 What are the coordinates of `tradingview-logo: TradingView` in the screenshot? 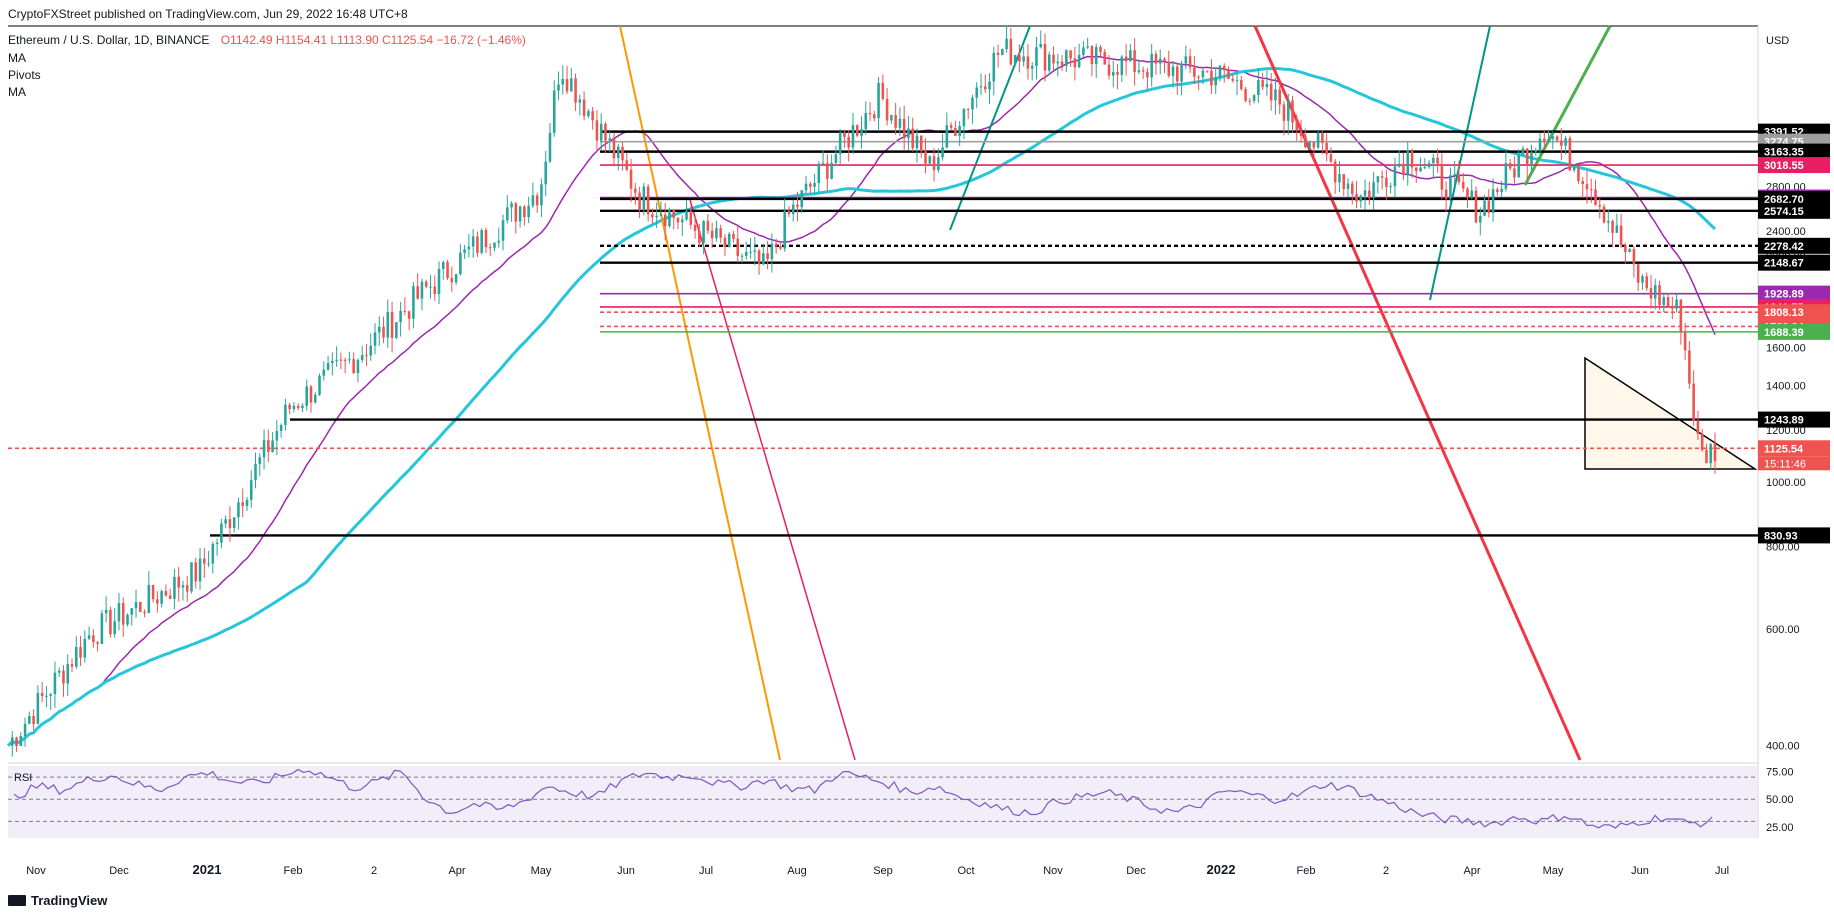 It's located at (57, 900).